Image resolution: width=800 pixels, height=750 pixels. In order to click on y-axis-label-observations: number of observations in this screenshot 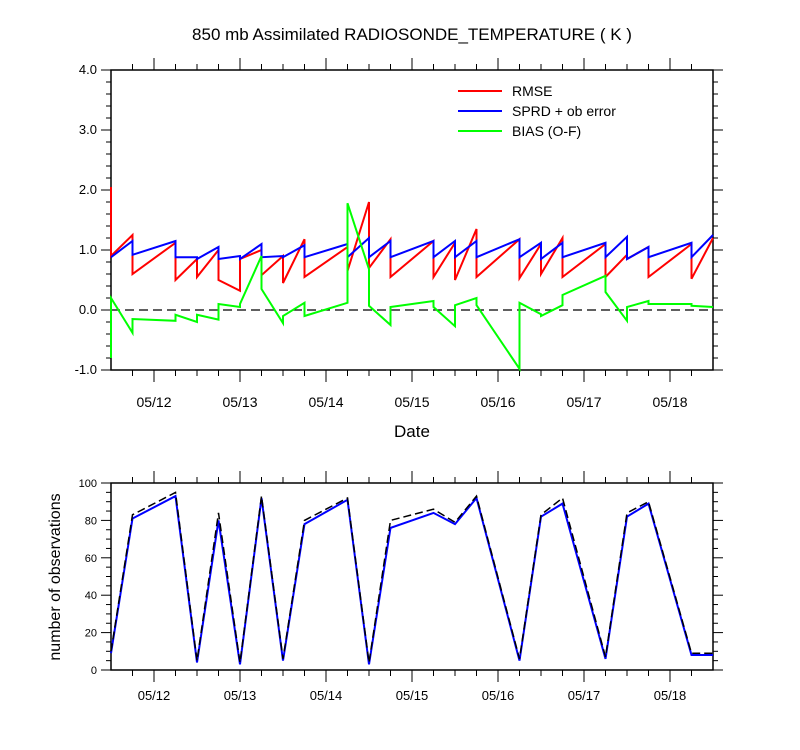, I will do `click(55, 576)`.